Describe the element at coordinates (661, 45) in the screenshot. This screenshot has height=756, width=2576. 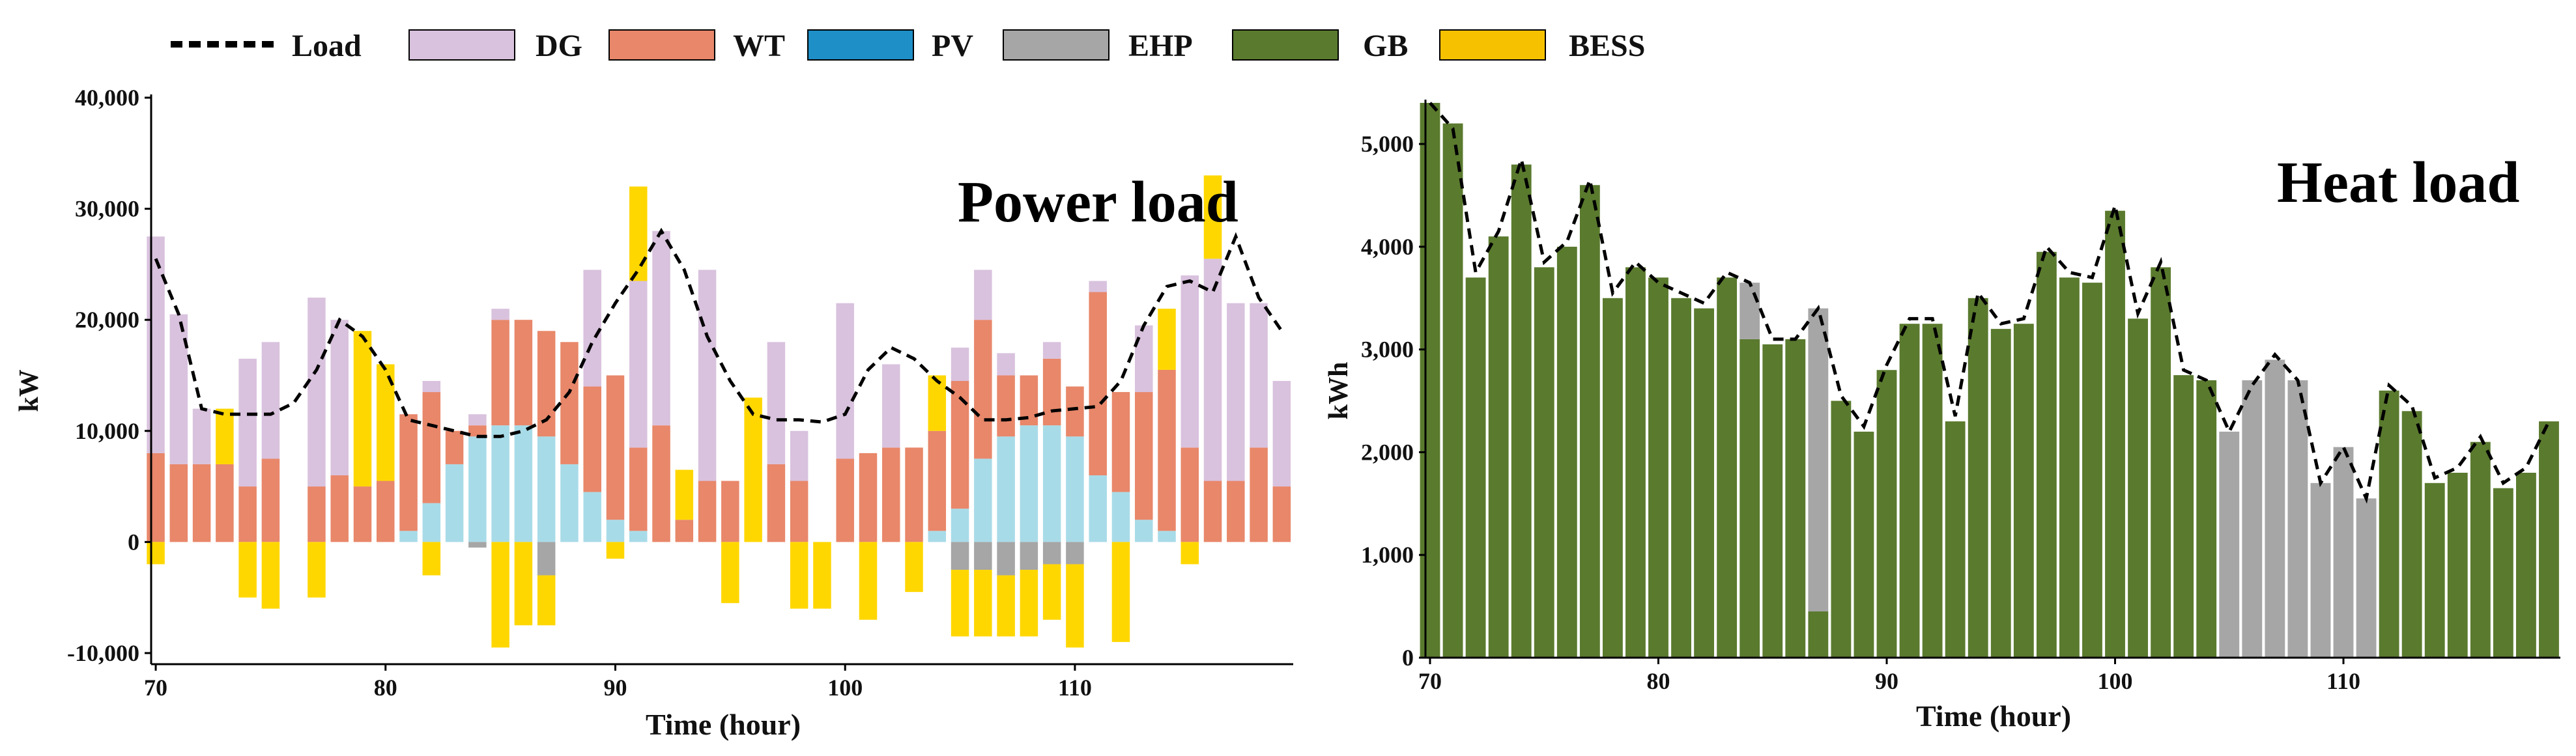
I see `legend-swatch-wt` at that location.